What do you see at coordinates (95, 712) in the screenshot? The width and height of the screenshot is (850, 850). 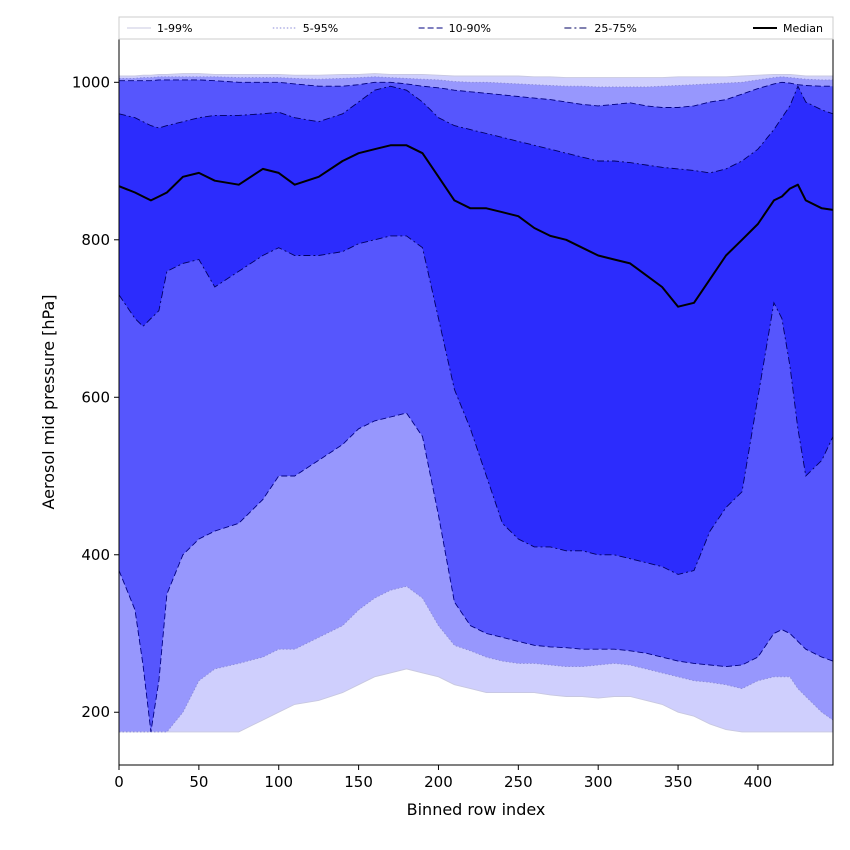 I see `y-tick-label: 200` at bounding box center [95, 712].